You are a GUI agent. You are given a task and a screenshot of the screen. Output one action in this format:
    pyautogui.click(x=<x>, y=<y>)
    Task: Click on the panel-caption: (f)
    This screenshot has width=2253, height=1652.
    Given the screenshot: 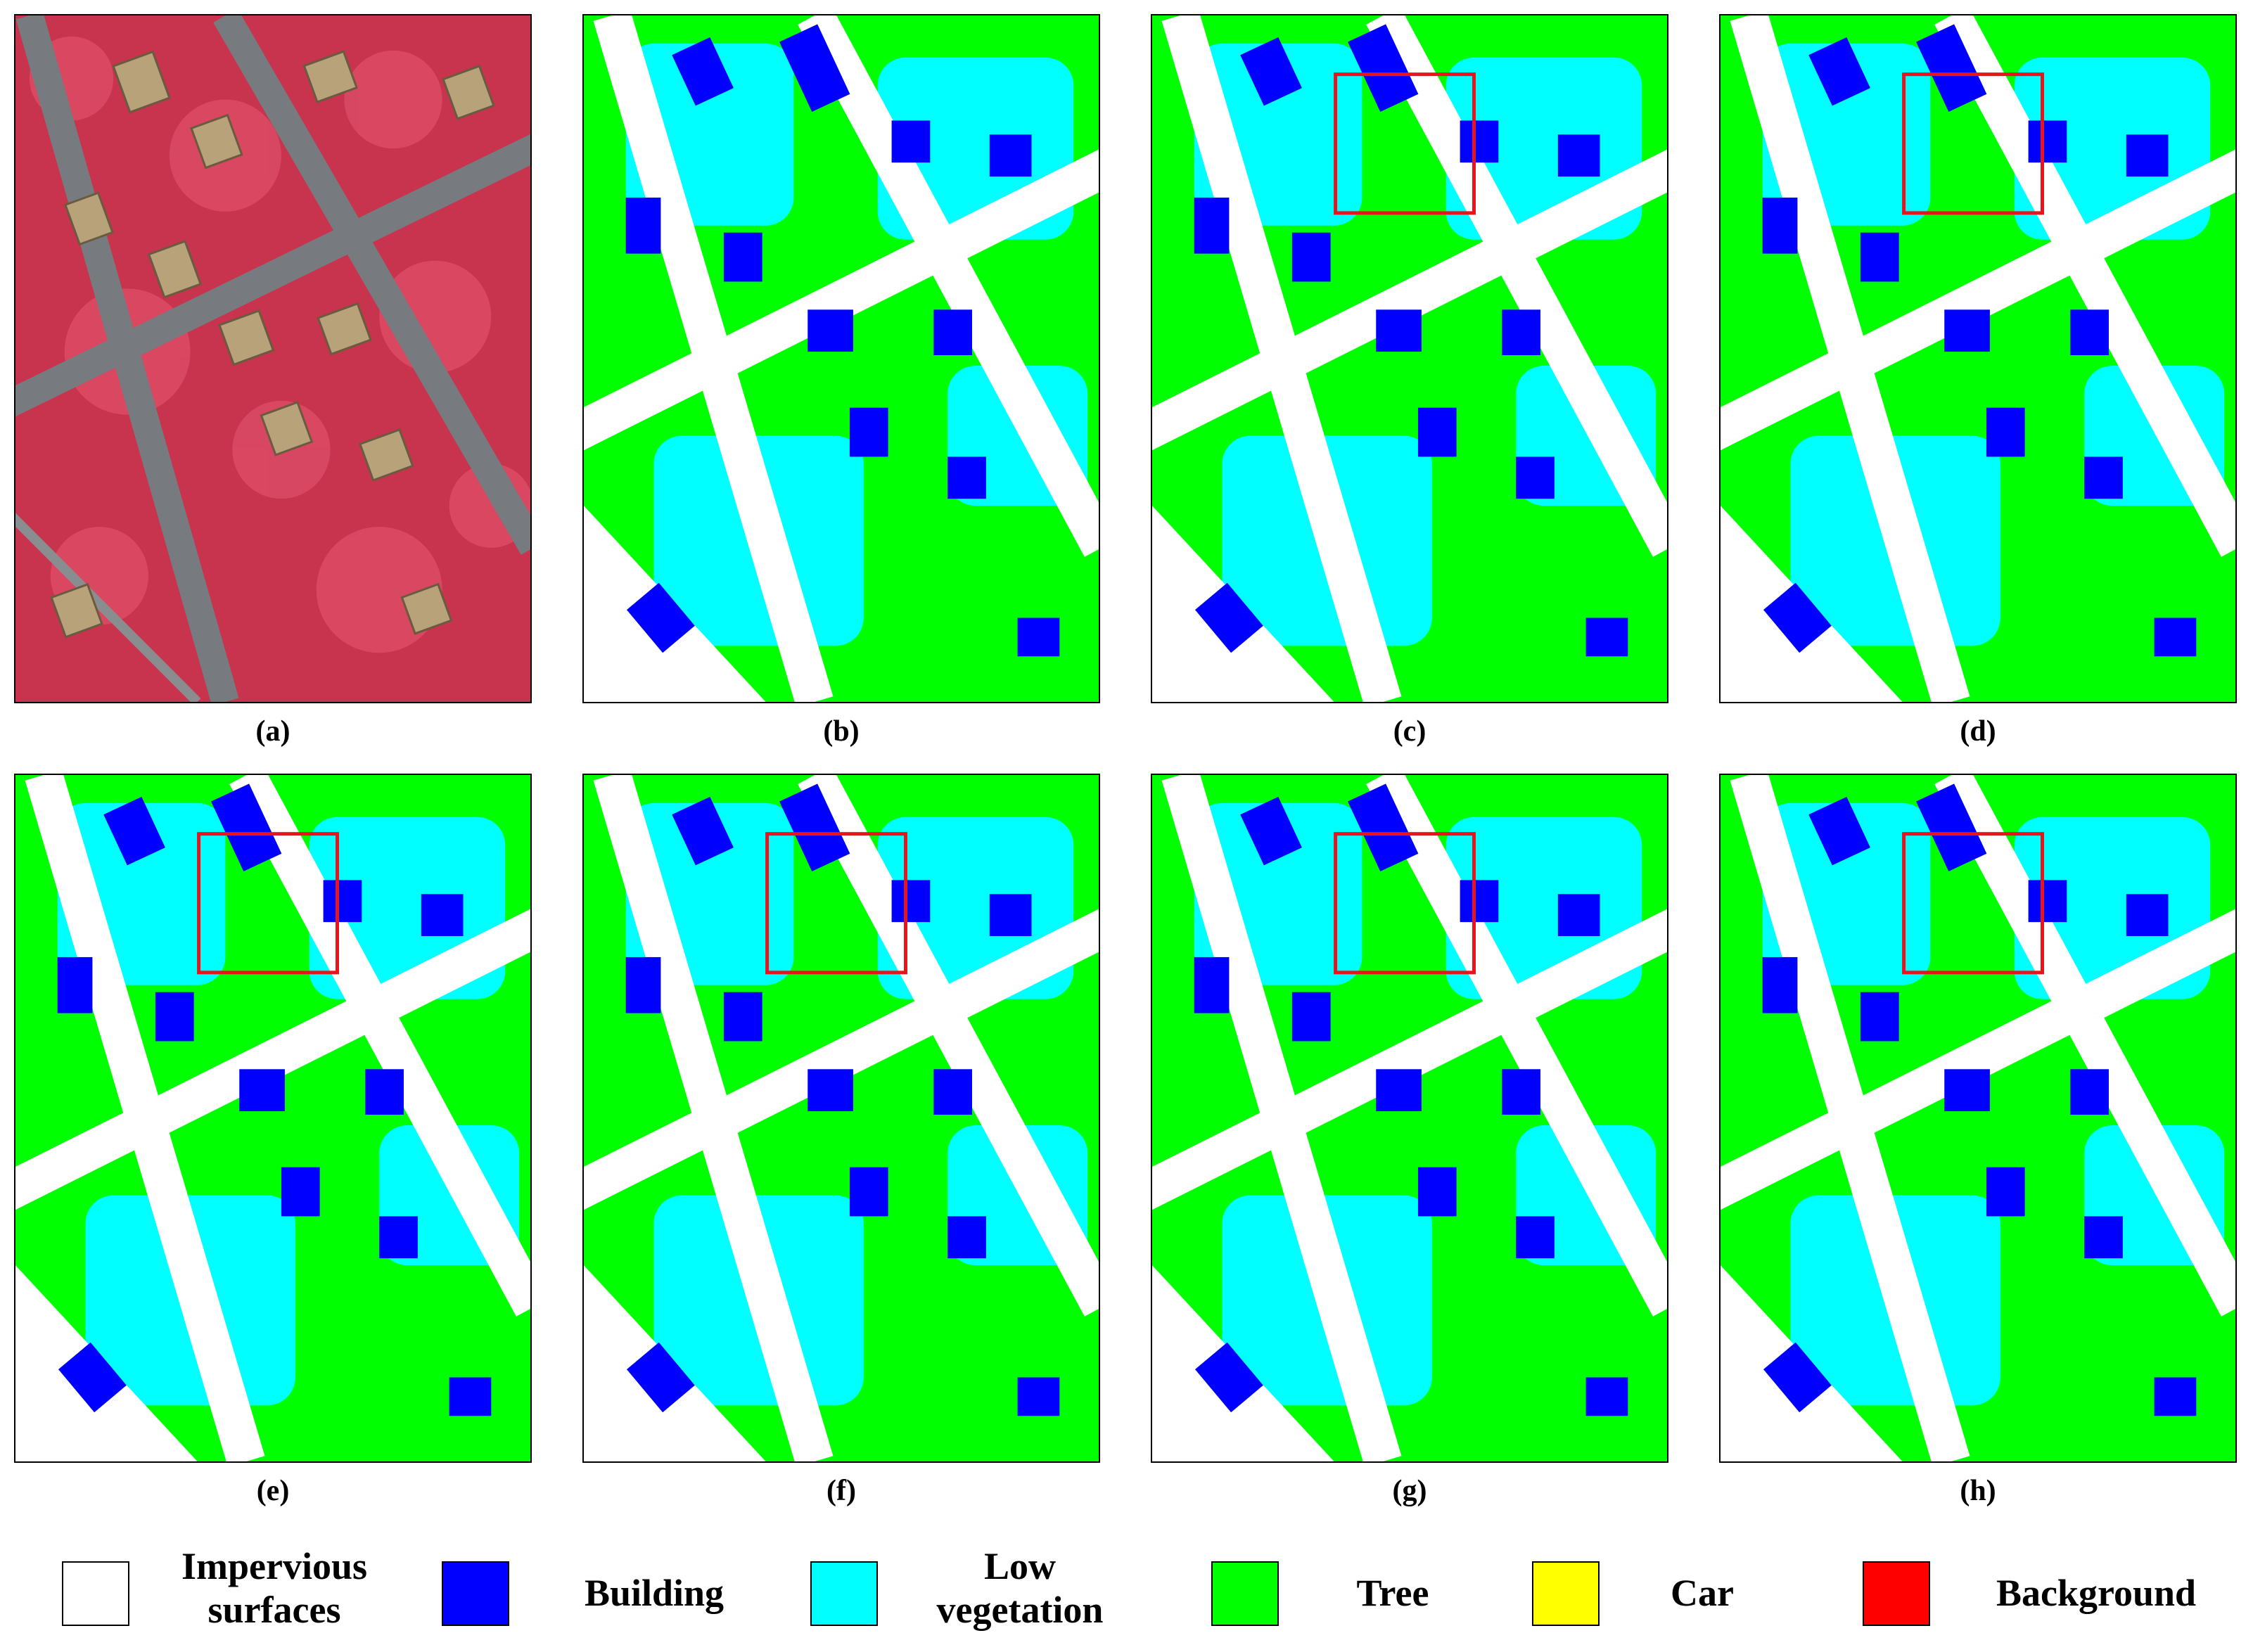 What is the action you would take?
    pyautogui.click(x=841, y=1491)
    